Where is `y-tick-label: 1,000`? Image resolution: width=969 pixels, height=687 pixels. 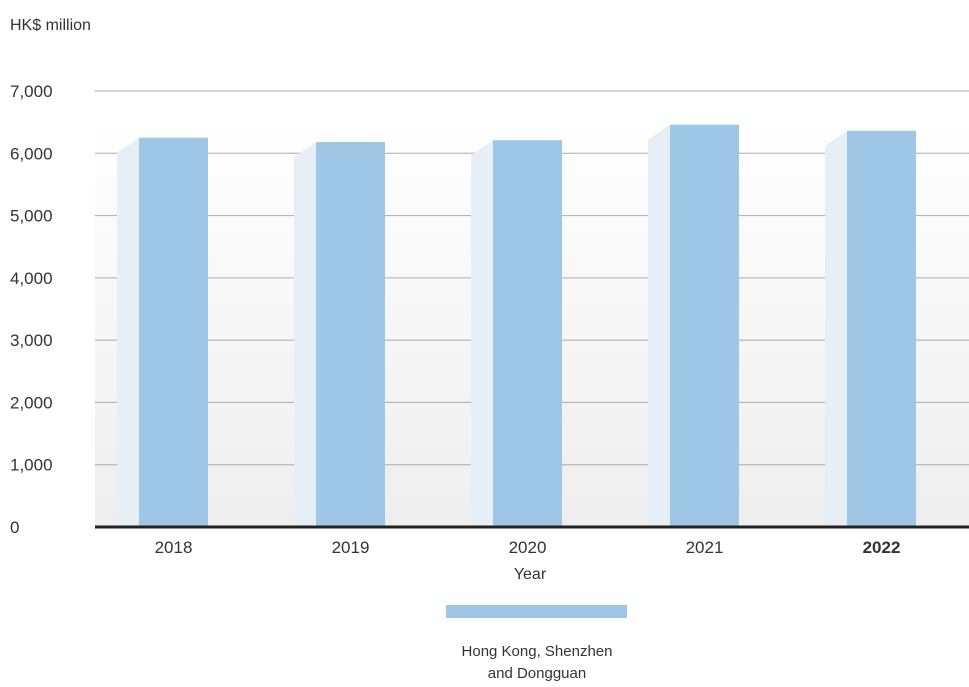 y-tick-label: 1,000 is located at coordinates (31, 465).